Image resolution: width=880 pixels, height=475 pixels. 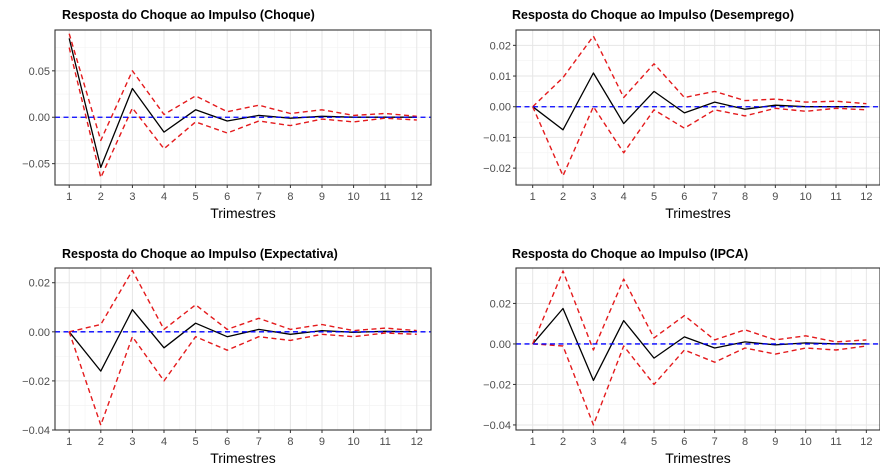 What do you see at coordinates (101, 197) in the screenshot?
I see `x-tick-label: 2` at bounding box center [101, 197].